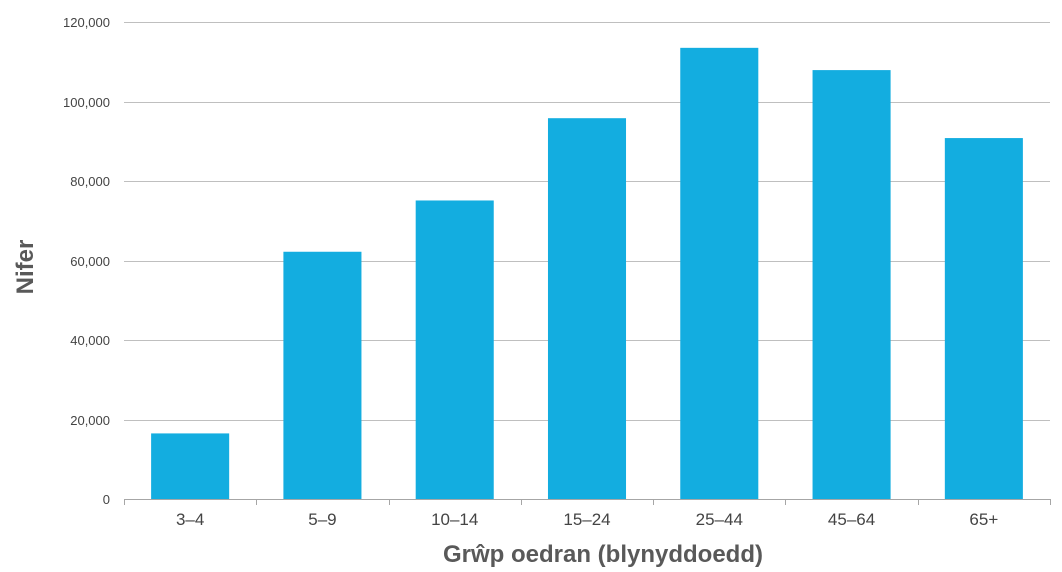 The image size is (1062, 572). Describe the element at coordinates (454, 350) in the screenshot. I see `bar-10–14` at that location.